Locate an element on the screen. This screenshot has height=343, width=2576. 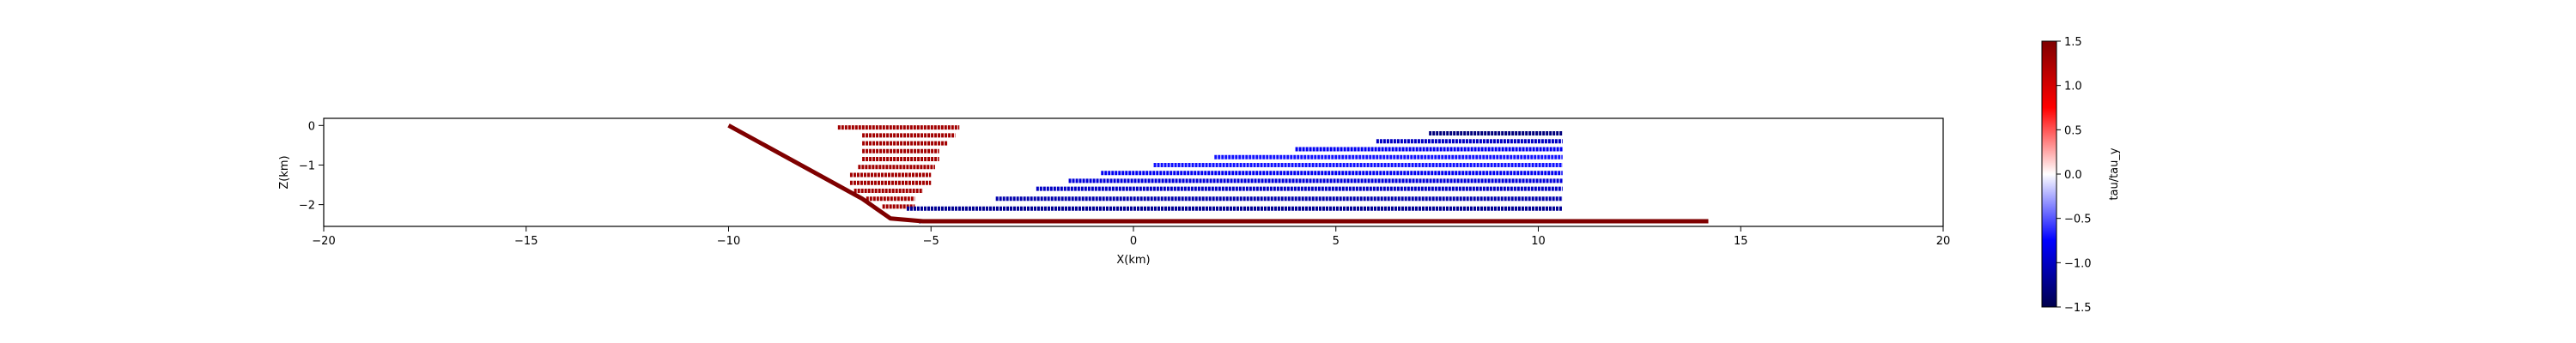
x-tick-label: −15 is located at coordinates (526, 242).